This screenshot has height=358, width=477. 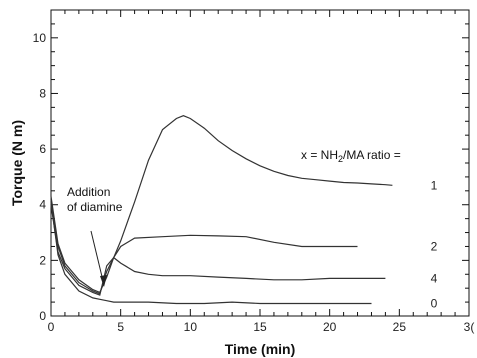 I want to click on series-label-4: 4, so click(x=434, y=278).